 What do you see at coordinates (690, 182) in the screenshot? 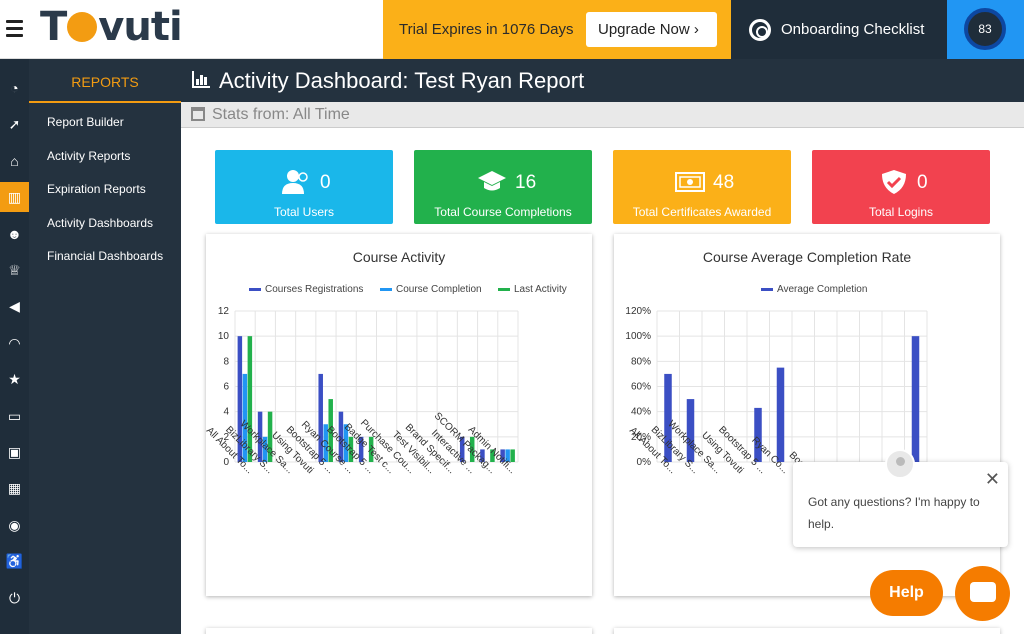
I see `certificate-icon` at bounding box center [690, 182].